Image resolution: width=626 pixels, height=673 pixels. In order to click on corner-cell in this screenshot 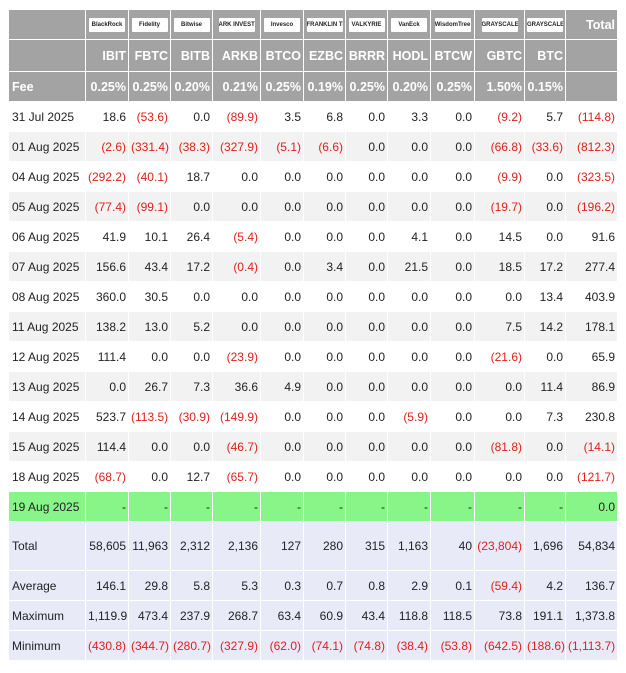, I will do `click(47, 55)`.